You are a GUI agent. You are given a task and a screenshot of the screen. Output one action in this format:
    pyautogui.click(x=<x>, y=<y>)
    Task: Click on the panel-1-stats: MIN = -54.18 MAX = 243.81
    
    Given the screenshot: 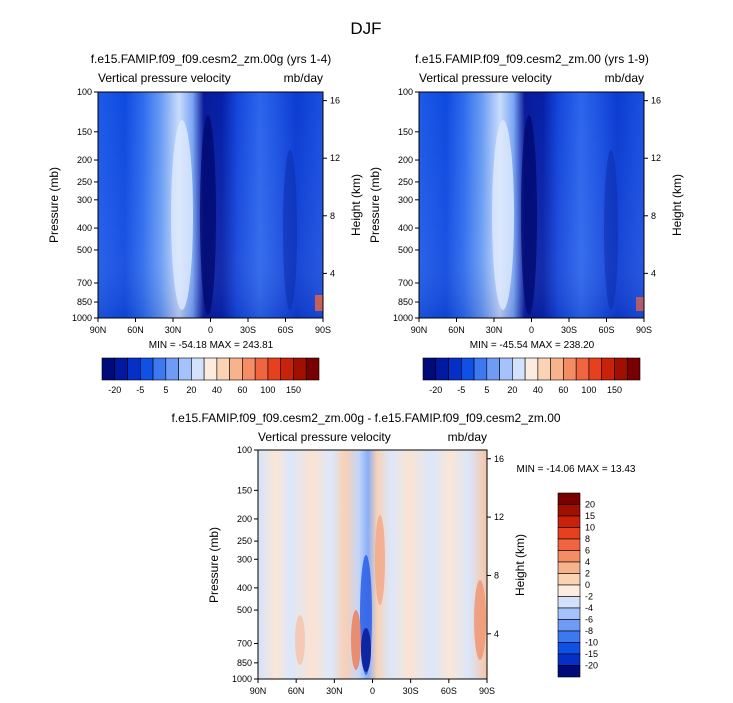 What is the action you would take?
    pyautogui.click(x=211, y=345)
    